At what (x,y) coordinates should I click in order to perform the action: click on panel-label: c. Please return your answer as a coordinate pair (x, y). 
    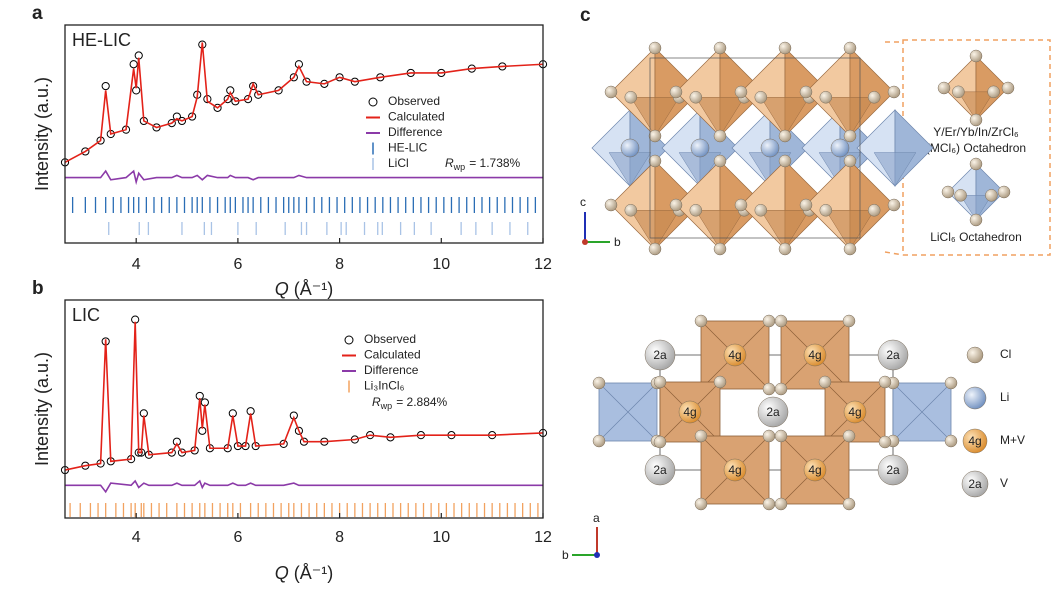
    Looking at the image, I should click on (585, 15).